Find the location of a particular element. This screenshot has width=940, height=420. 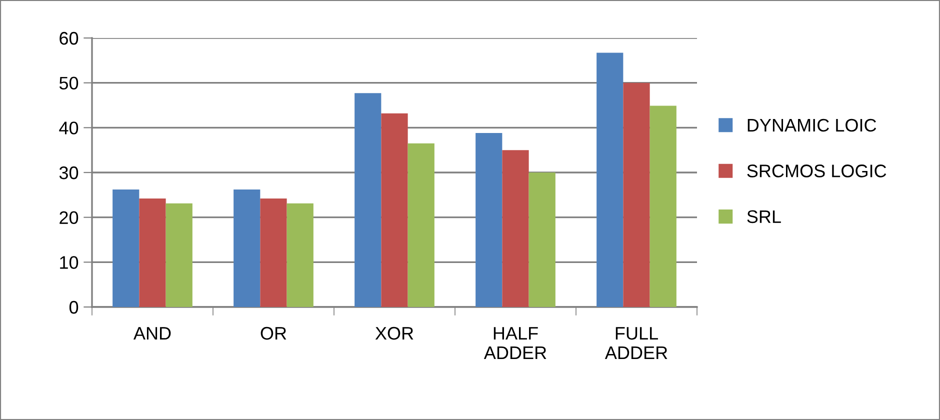

y-tick-label: 0 is located at coordinates (73, 307).